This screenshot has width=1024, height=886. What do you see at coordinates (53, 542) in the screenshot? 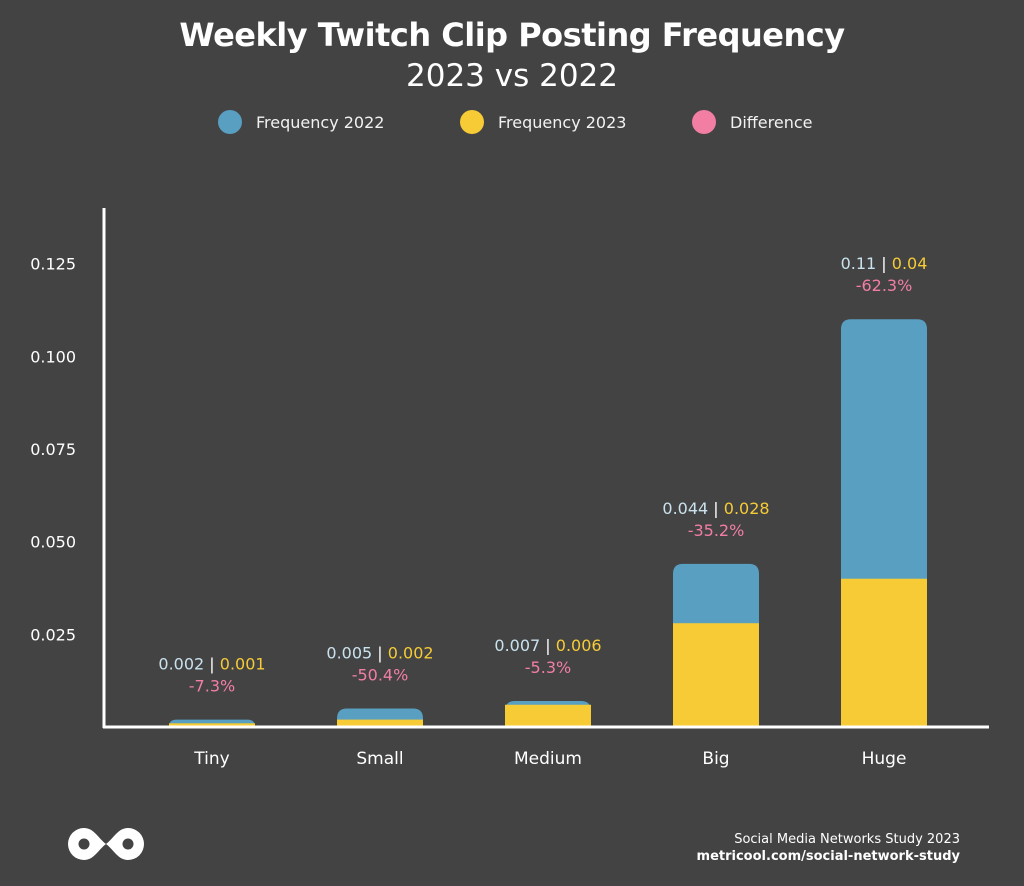
I see `y-tick-label: 0.050` at bounding box center [53, 542].